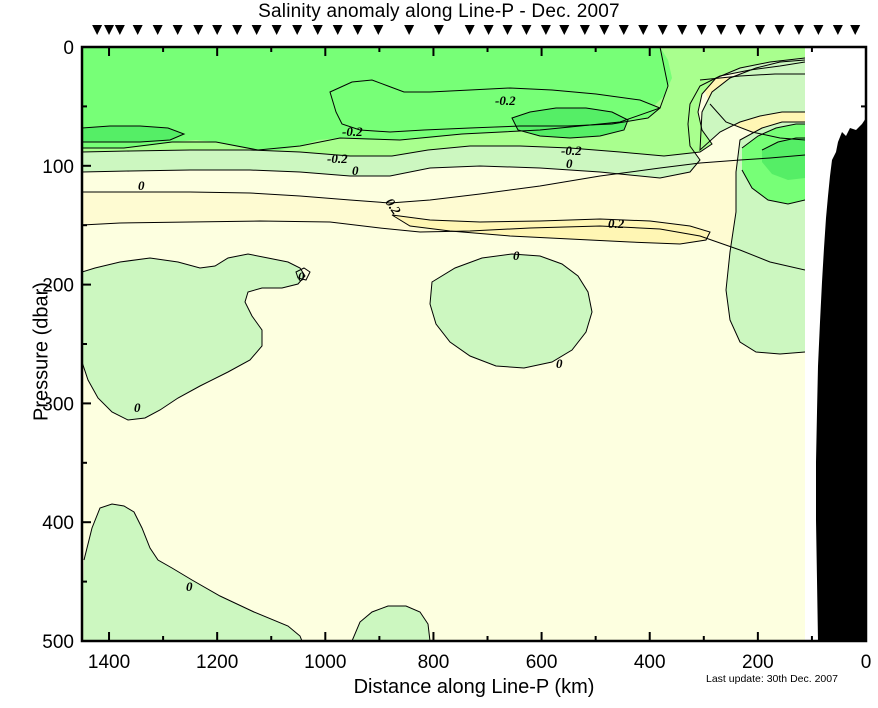 The width and height of the screenshot is (878, 708). Describe the element at coordinates (352, 131) in the screenshot. I see `contour-label--0.2-a: -0.2` at that location.